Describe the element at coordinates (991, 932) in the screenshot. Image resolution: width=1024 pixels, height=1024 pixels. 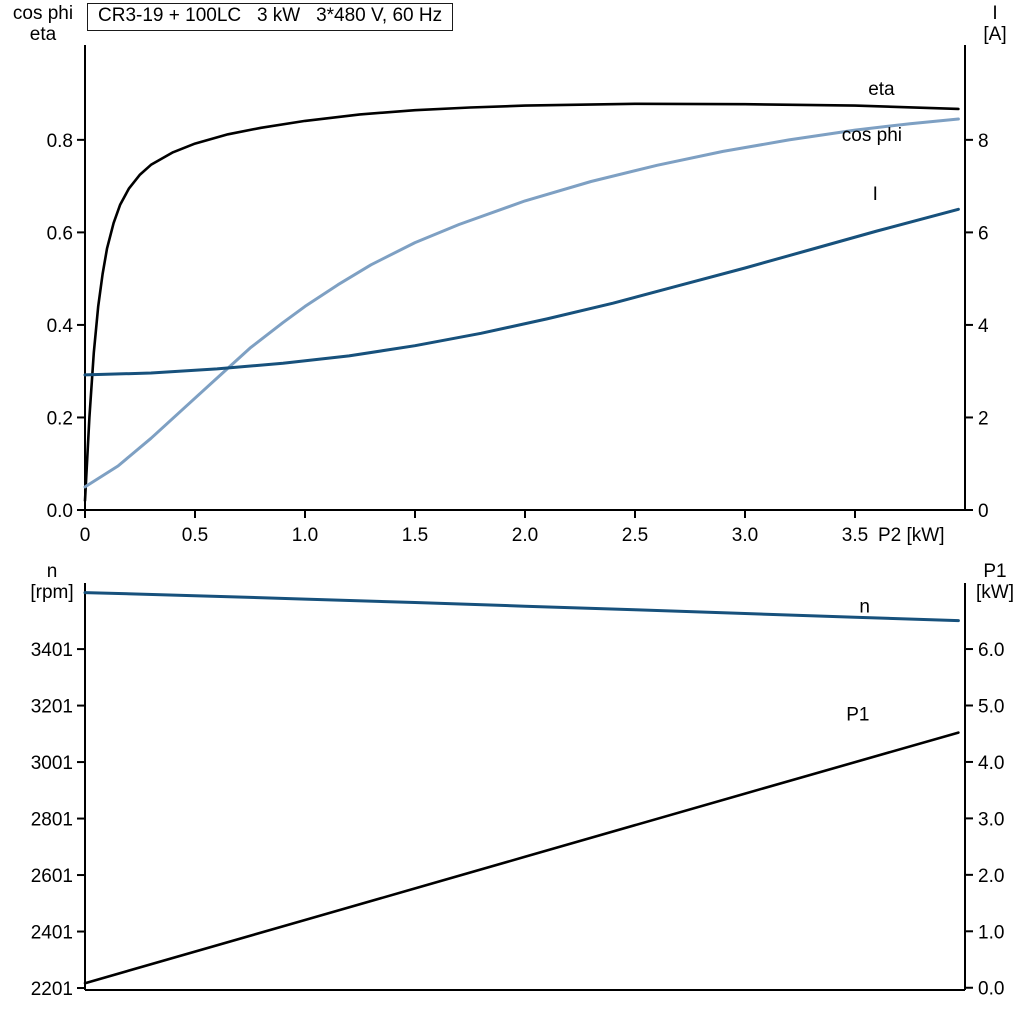
I see `right-axis-tick-label: 1.0` at that location.